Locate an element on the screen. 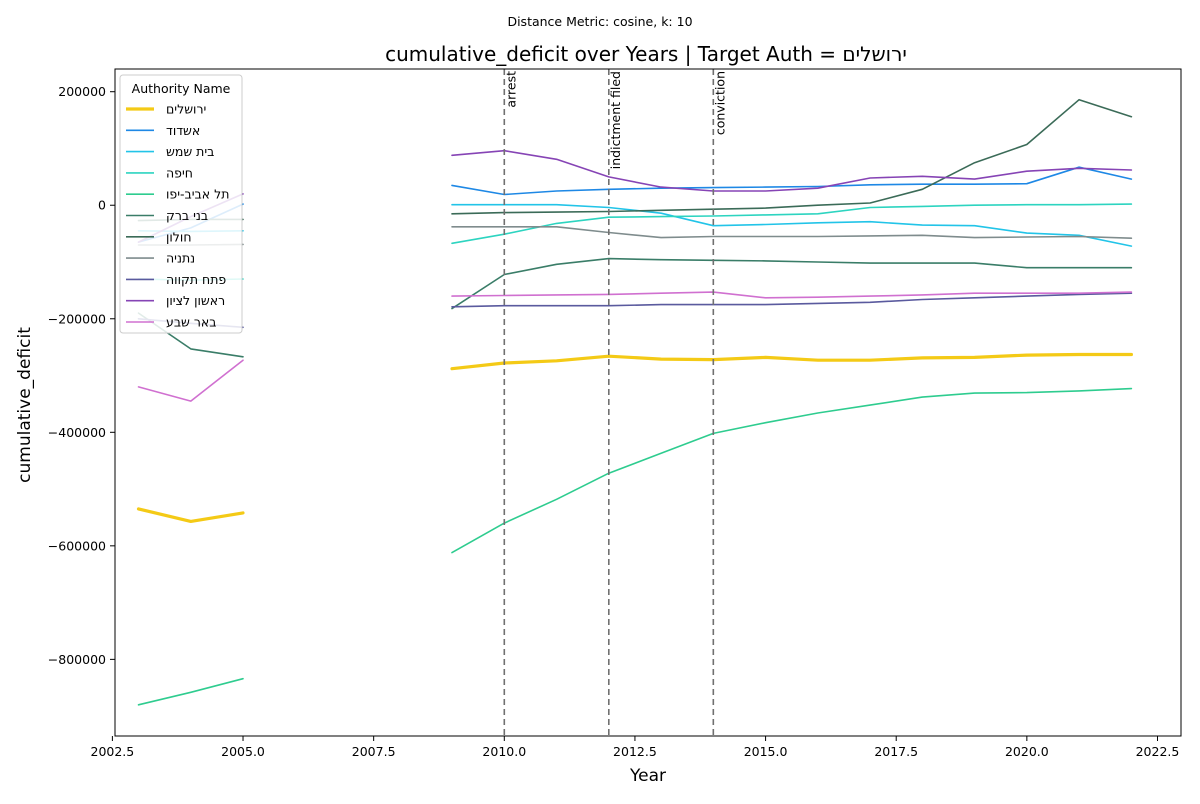 Image resolution: width=1200 pixels, height=804 pixels. event-label: indictment filed is located at coordinates (615, 120).